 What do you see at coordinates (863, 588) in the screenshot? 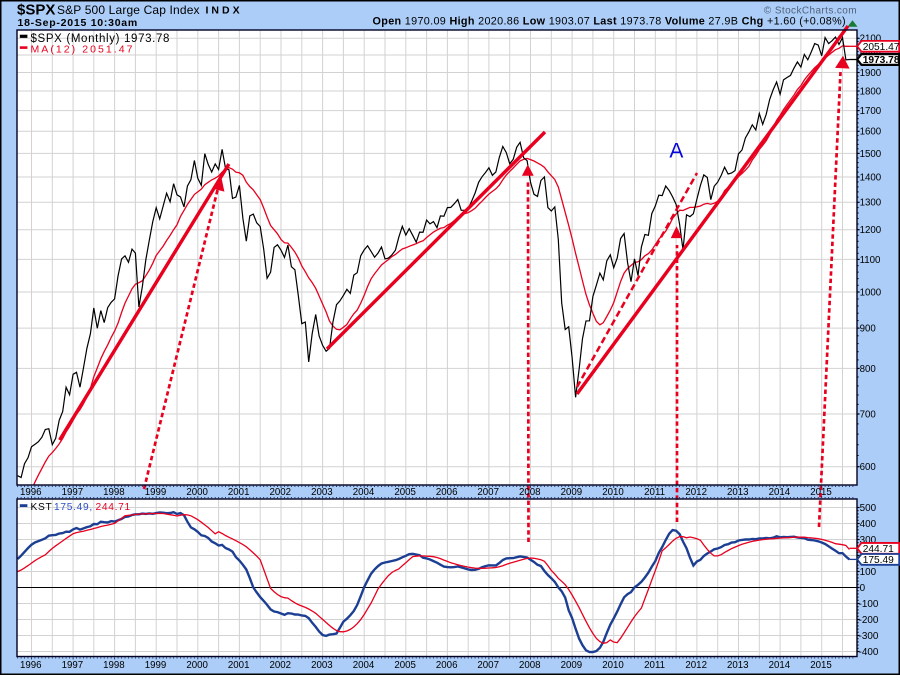
I see `svg-text: 0` at bounding box center [863, 588].